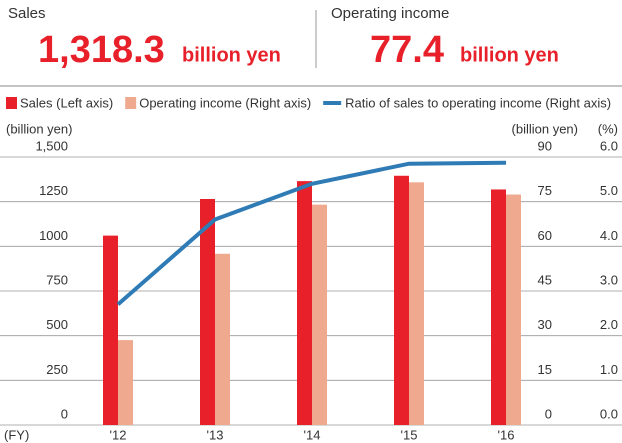 The width and height of the screenshot is (622, 443). What do you see at coordinates (609, 369) in the screenshot?
I see `y3-tick-label: 1.0` at bounding box center [609, 369].